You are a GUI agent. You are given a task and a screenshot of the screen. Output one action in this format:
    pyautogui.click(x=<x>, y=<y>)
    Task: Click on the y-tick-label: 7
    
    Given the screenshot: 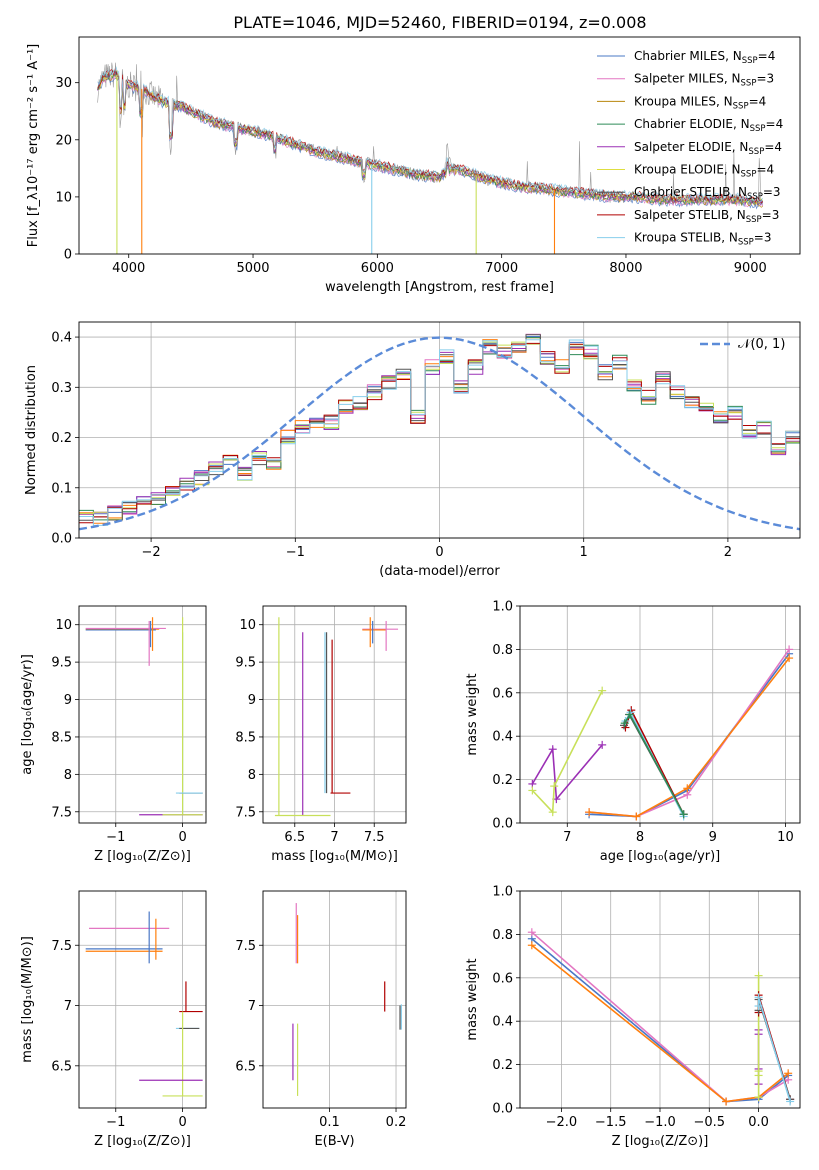 What is the action you would take?
    pyautogui.click(x=252, y=1006)
    